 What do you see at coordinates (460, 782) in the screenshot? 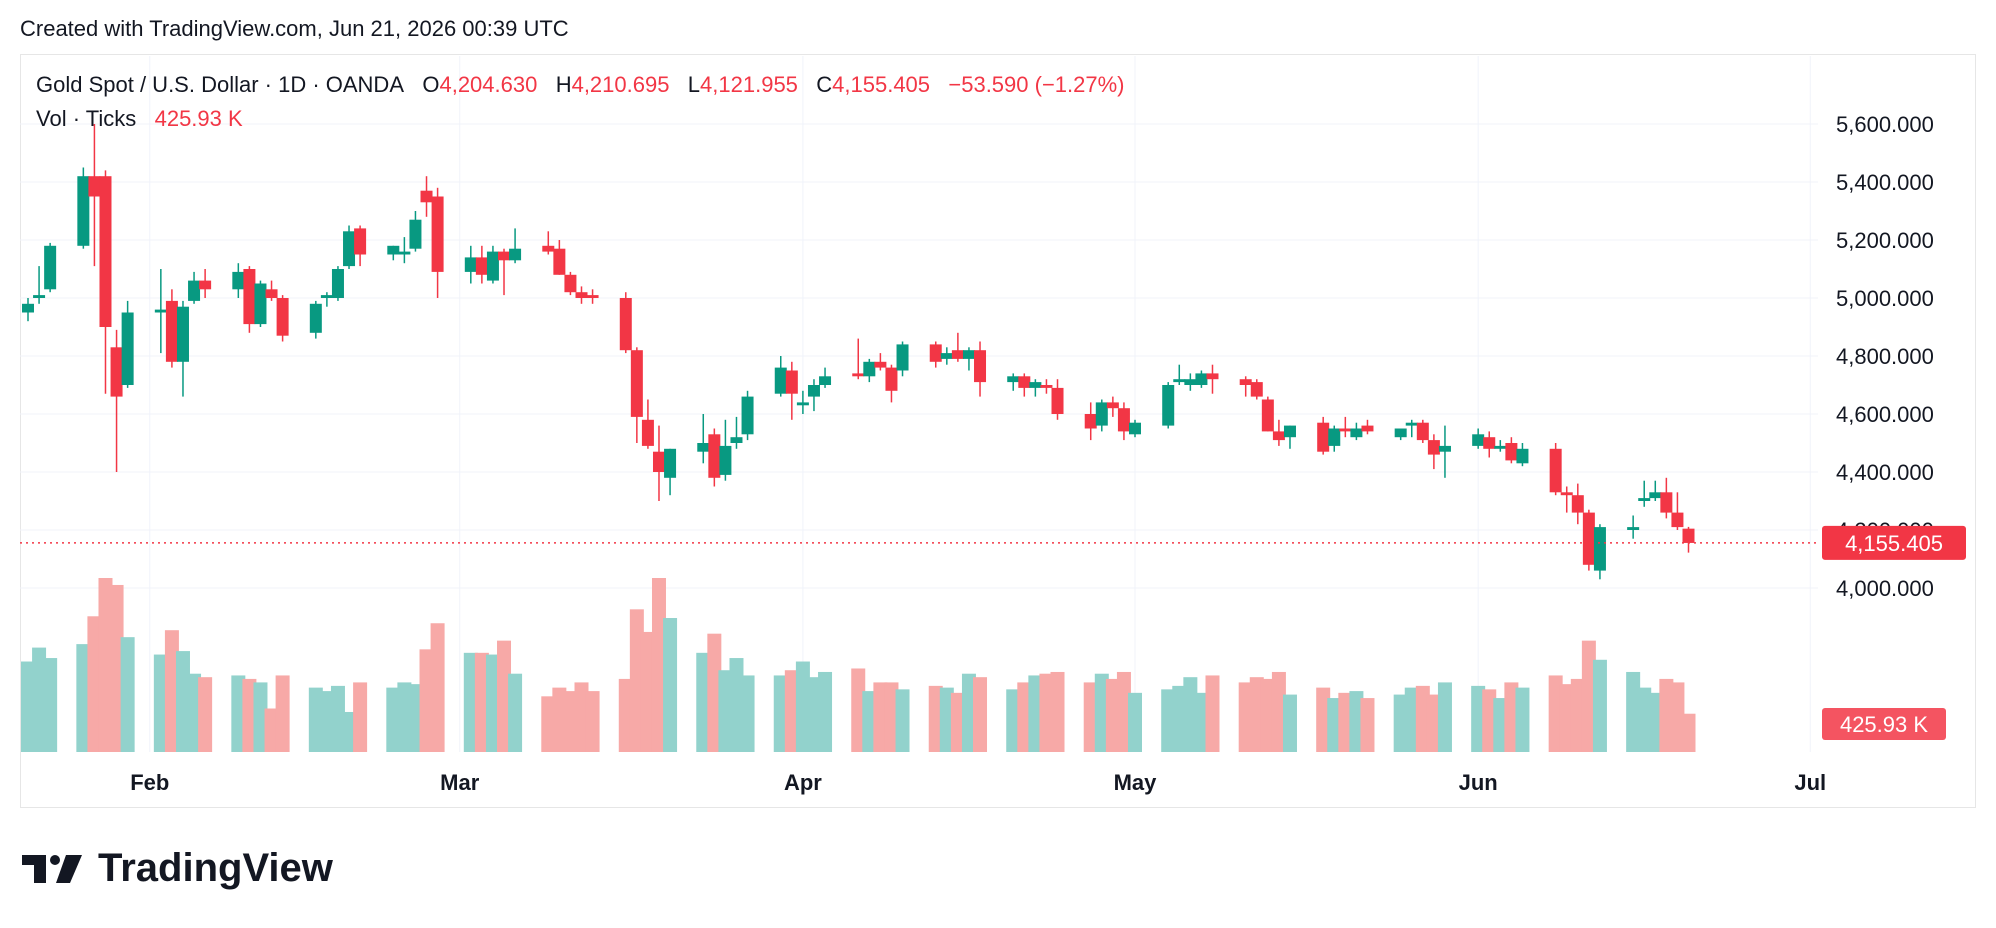
I see `x-tick-label: Mar` at bounding box center [460, 782].